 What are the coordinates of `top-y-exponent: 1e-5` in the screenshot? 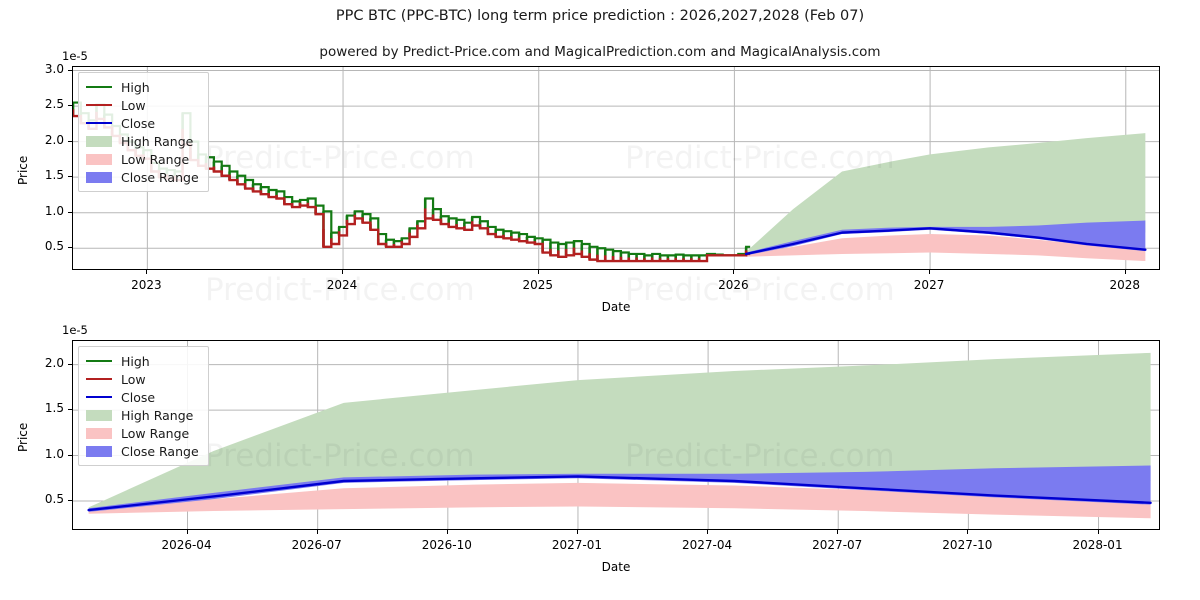 It's located at (75, 56).